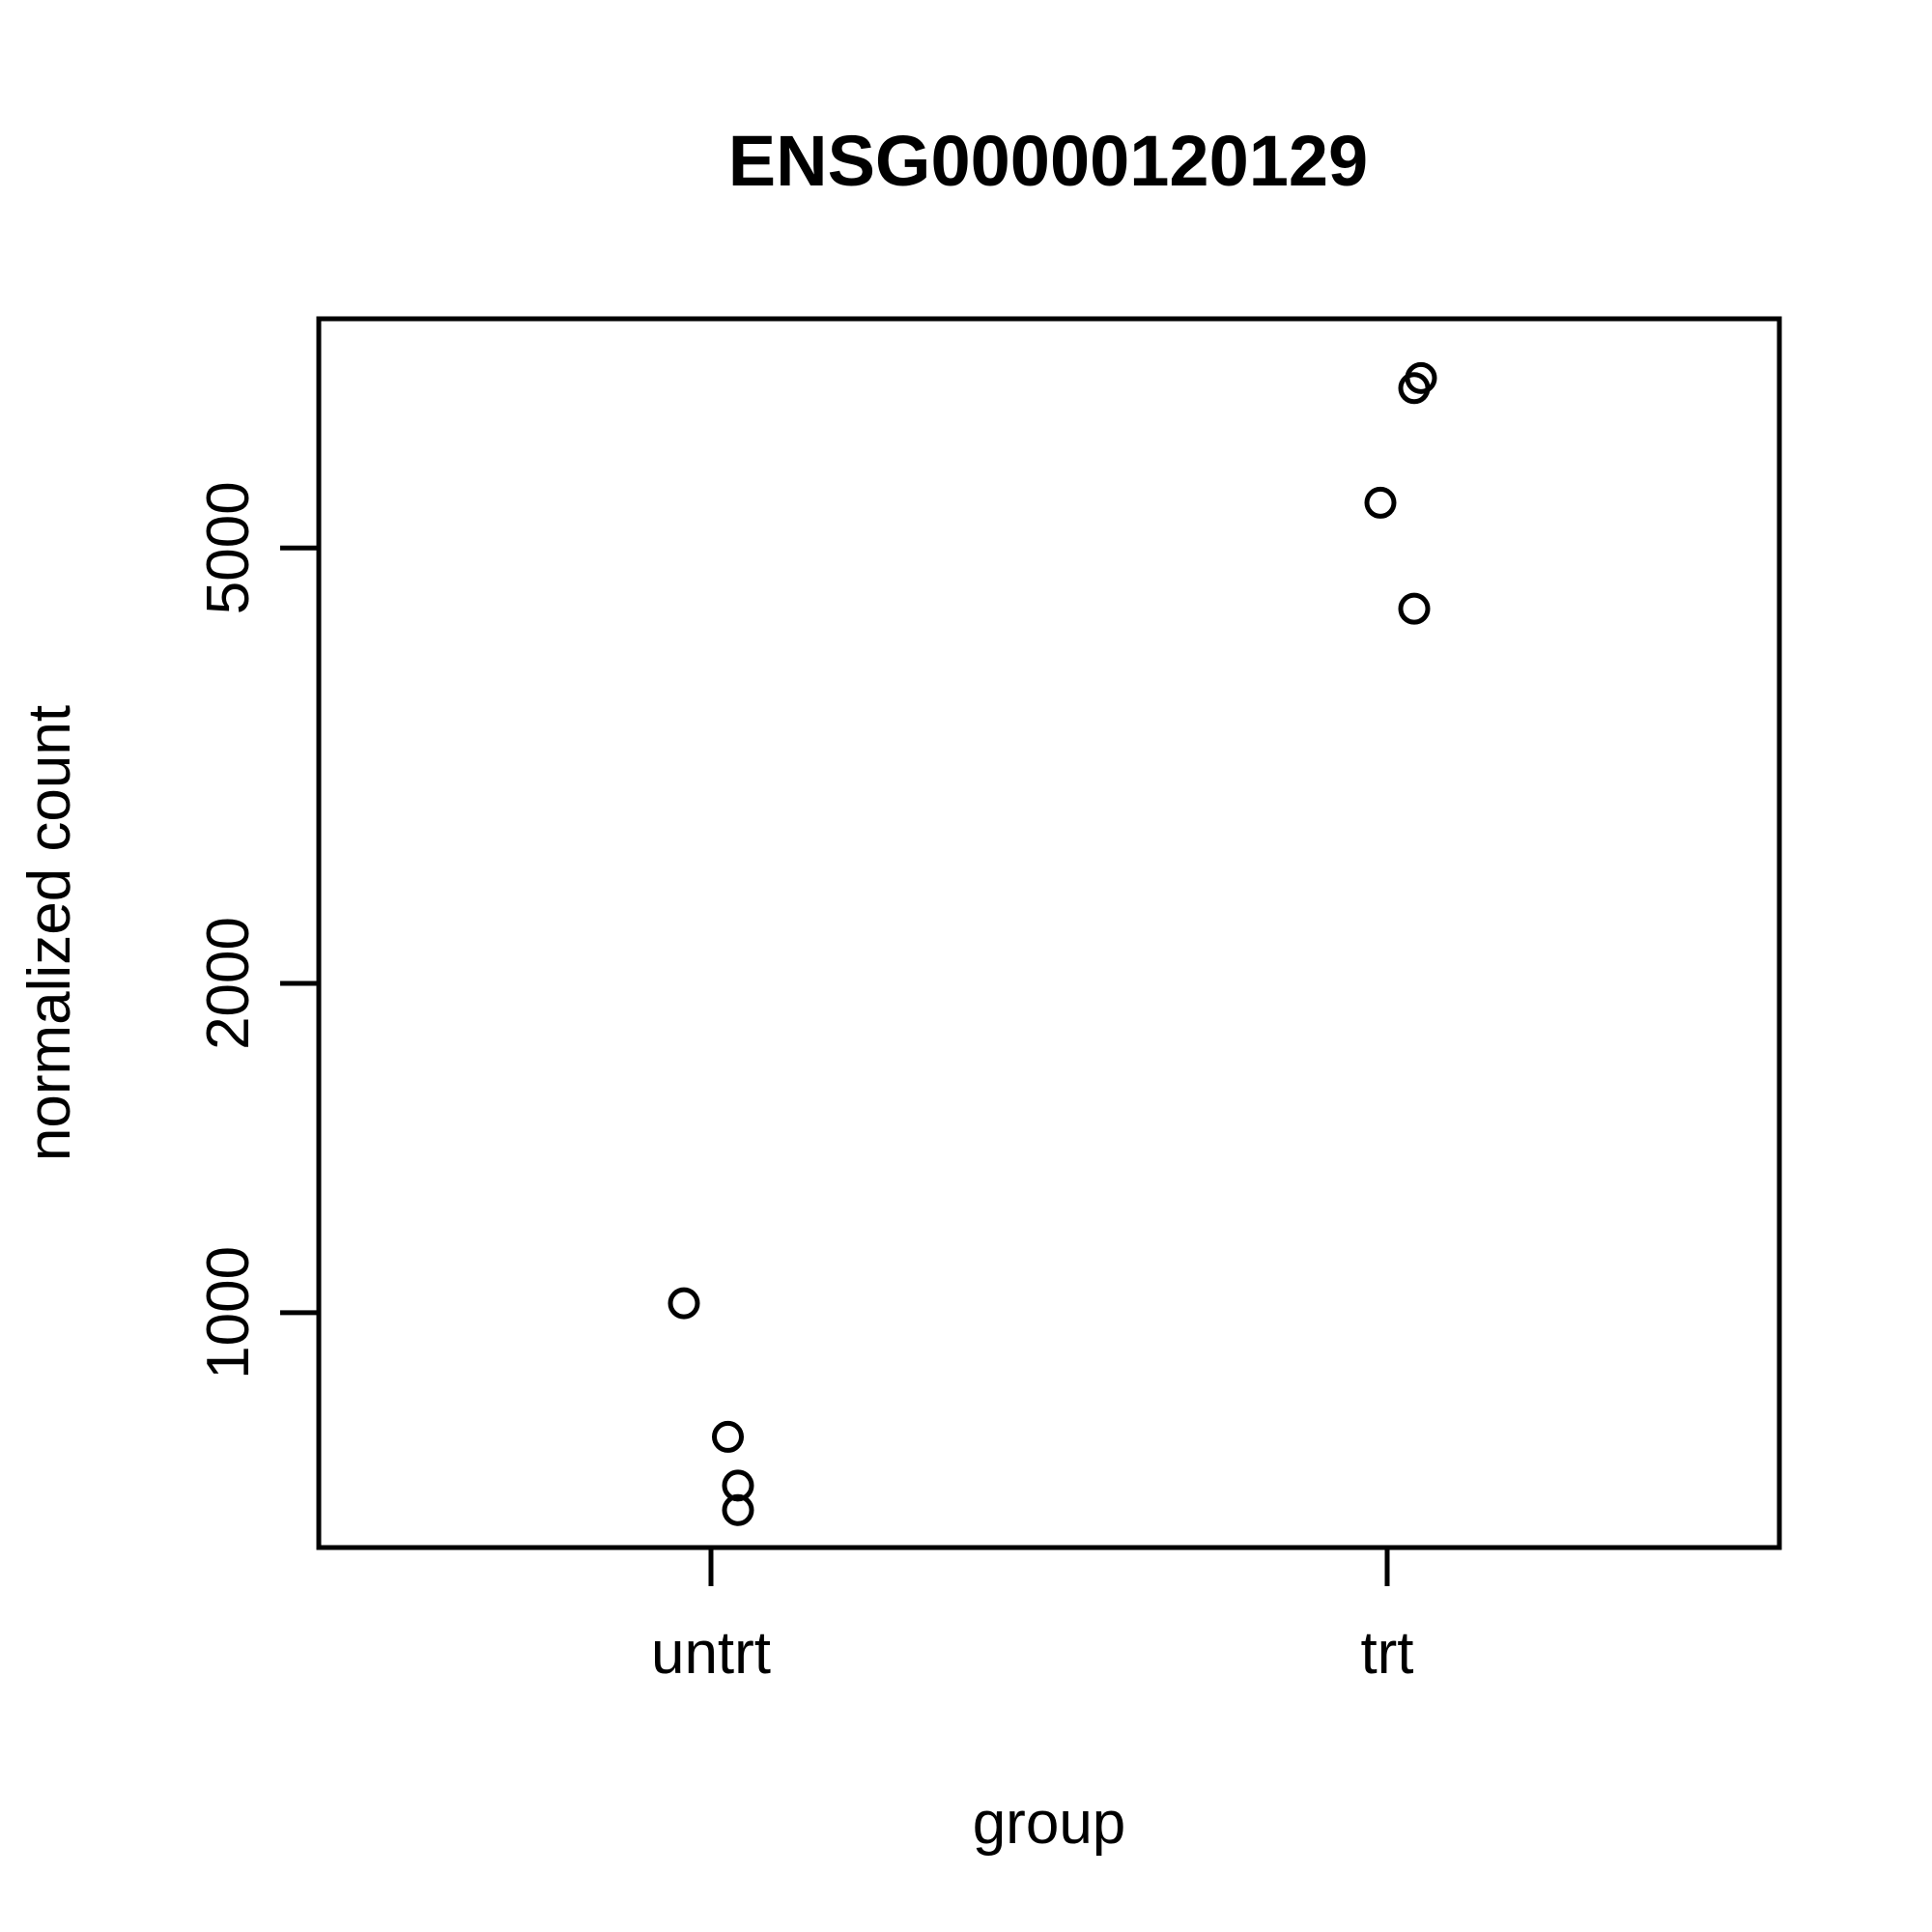 The image size is (1932, 1932). Describe the element at coordinates (711, 1653) in the screenshot. I see `x-tick-label-untrt: untrt` at that location.